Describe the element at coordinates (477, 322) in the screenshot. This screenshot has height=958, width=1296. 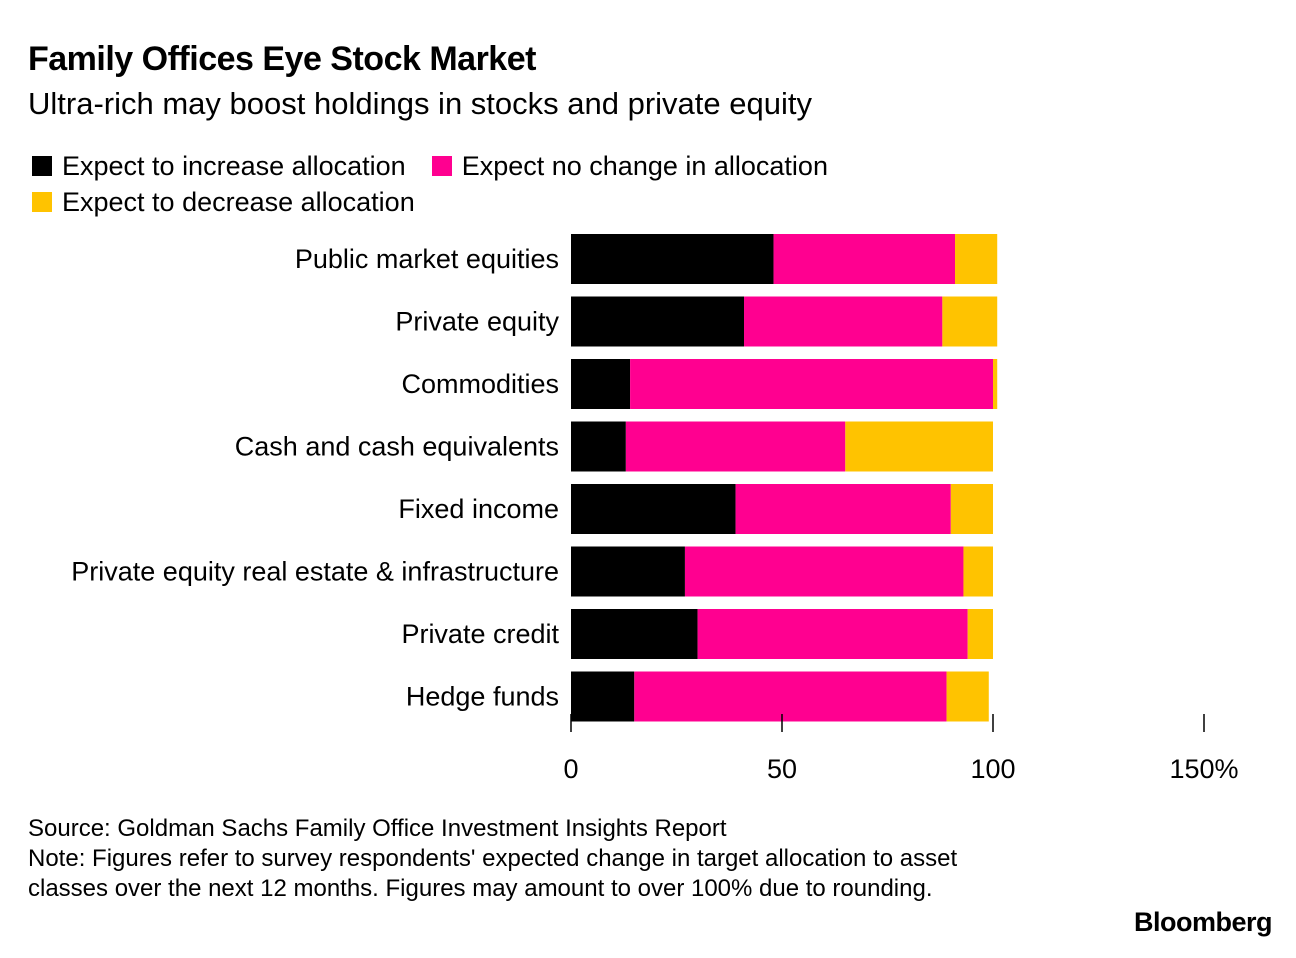
I see `category-label: Private equity` at that location.